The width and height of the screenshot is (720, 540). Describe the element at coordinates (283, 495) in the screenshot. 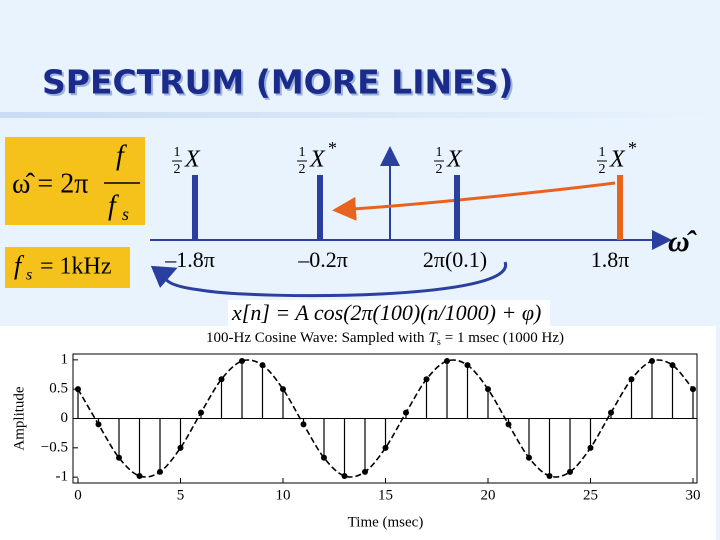

I see `x-tick-label: 10` at that location.